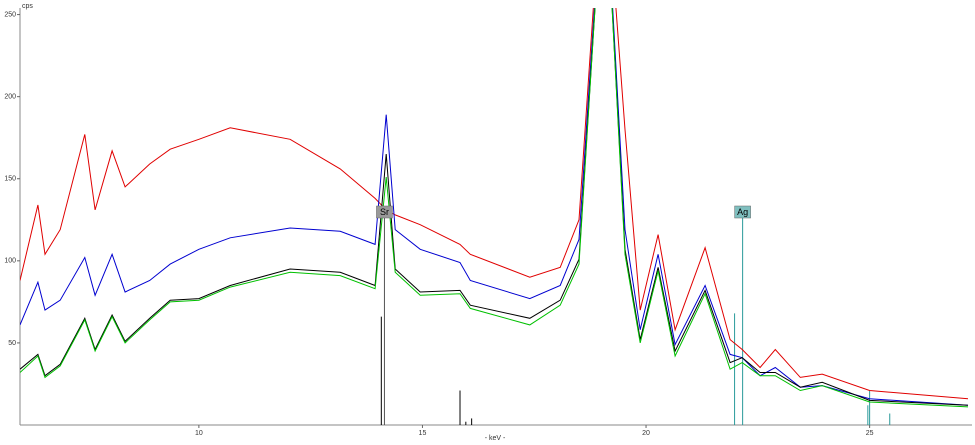 This screenshot has width=975, height=445. I want to click on y-tick-label: 200, so click(10, 96).